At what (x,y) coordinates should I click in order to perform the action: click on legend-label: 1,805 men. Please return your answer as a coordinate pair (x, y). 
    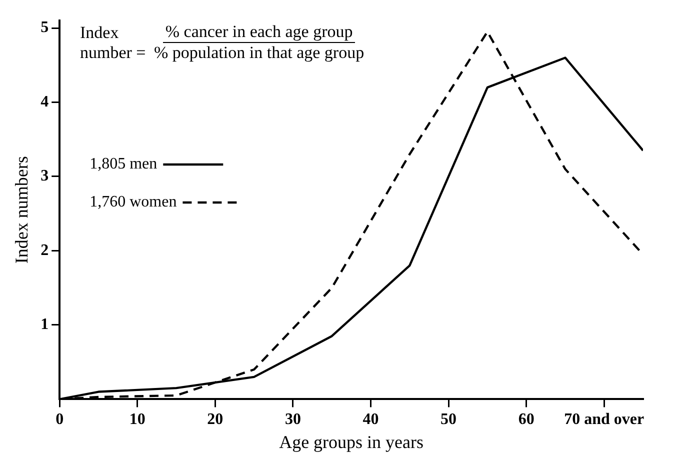
    Looking at the image, I should click on (124, 164).